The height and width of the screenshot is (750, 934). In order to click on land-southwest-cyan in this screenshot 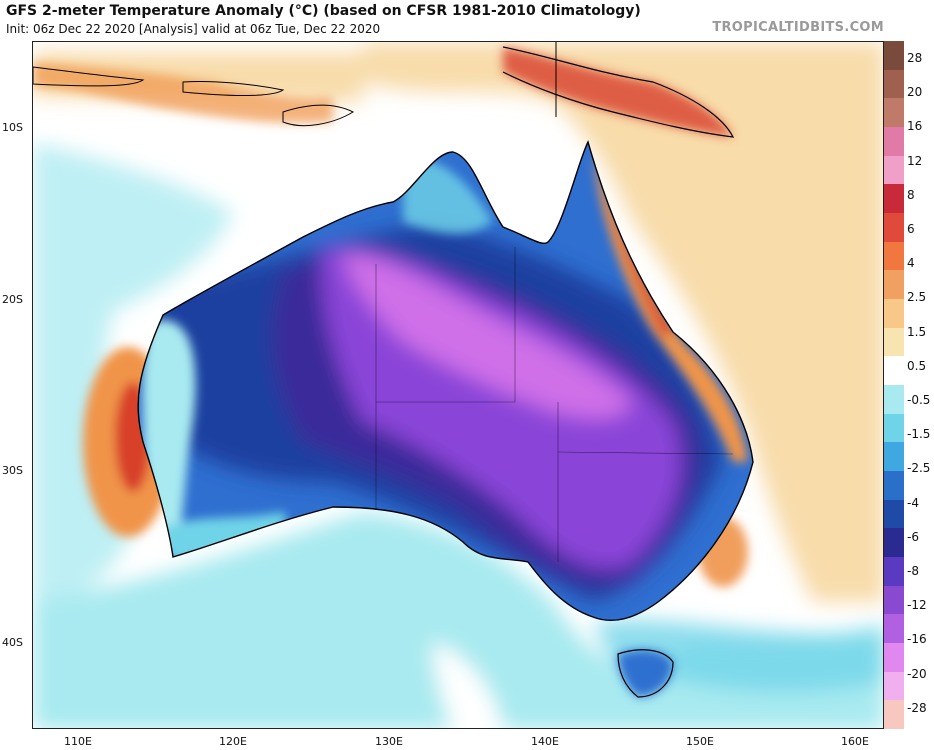, I will do `click(220, 537)`.